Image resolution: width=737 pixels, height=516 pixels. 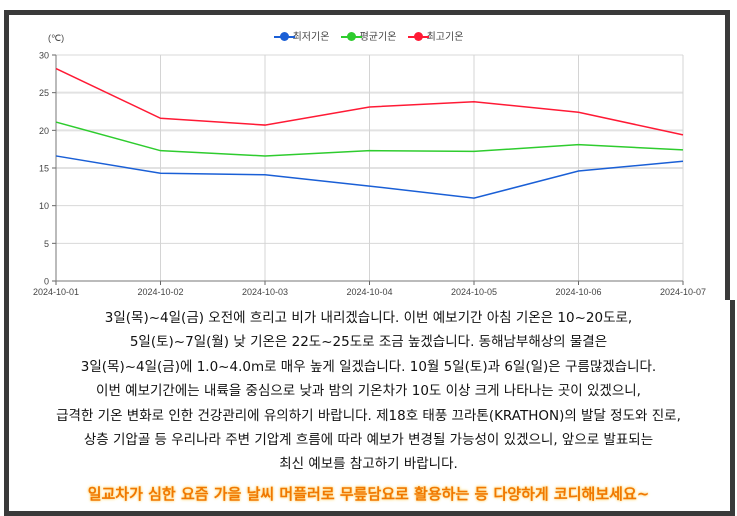 I want to click on x-tick-label: 2024-10-06, so click(x=578, y=292).